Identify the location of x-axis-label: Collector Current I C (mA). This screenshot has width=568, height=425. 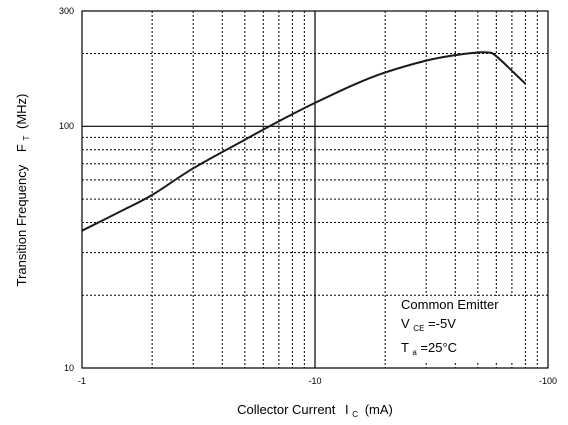
(315, 411).